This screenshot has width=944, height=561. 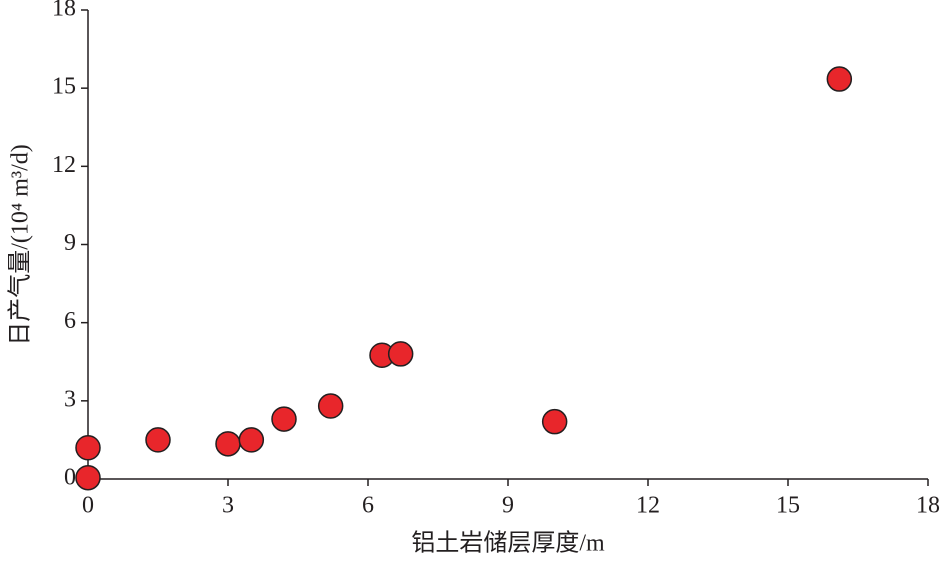 I want to click on y-tick-label: 6, so click(x=70, y=321).